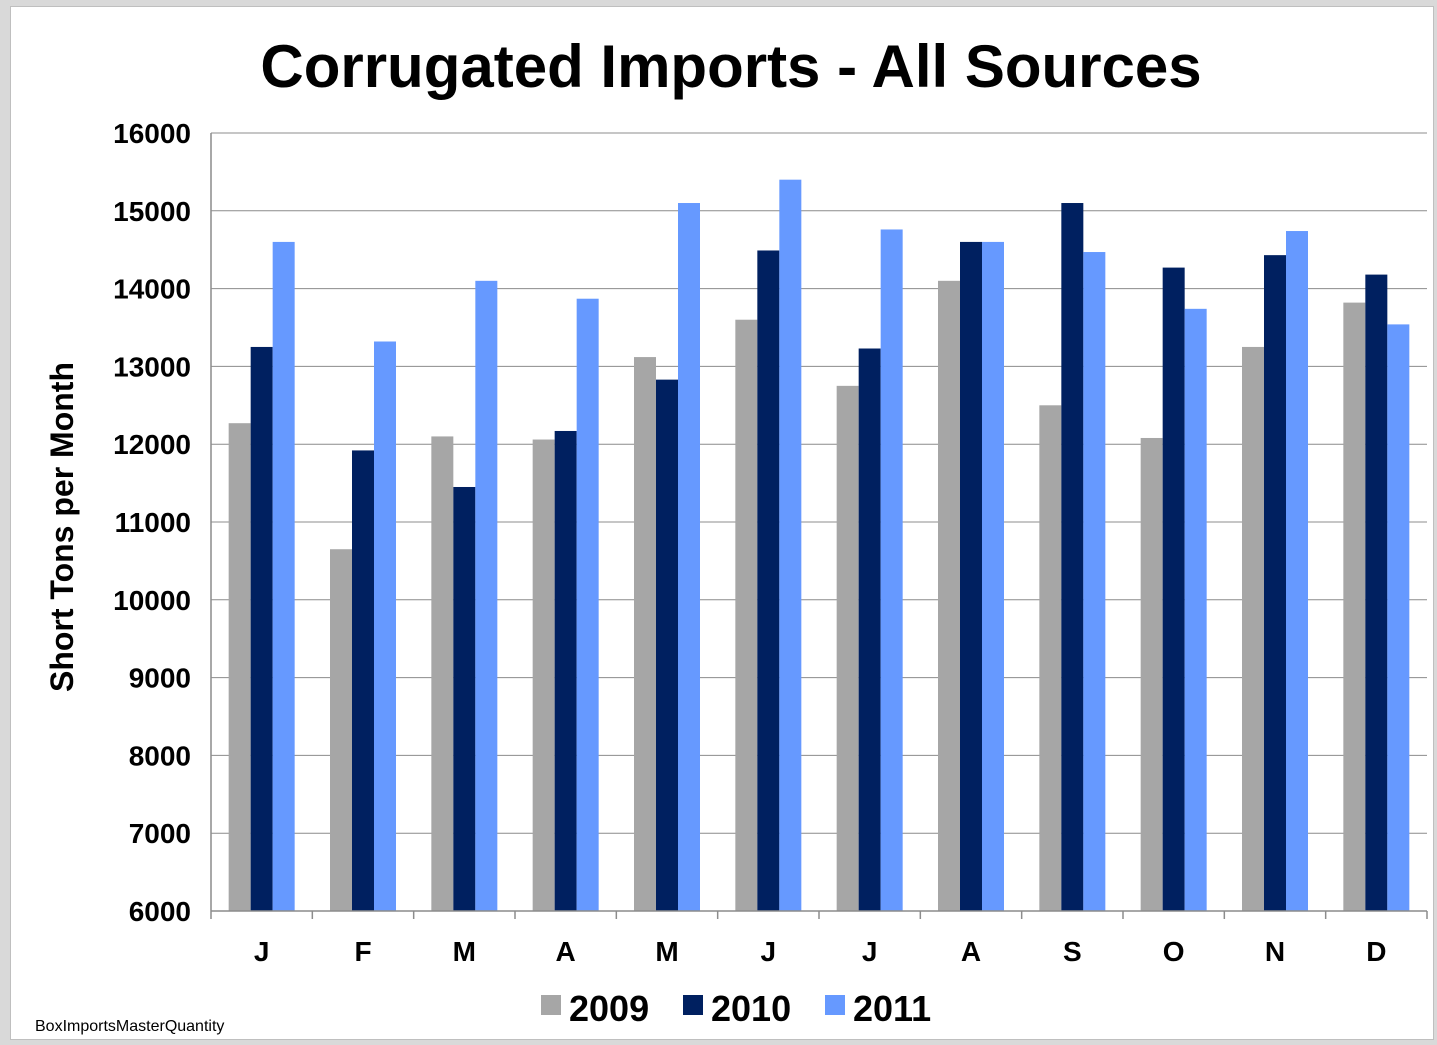 The width and height of the screenshot is (1437, 1045). Describe the element at coordinates (160, 678) in the screenshot. I see `y-tick-label: 9000` at that location.